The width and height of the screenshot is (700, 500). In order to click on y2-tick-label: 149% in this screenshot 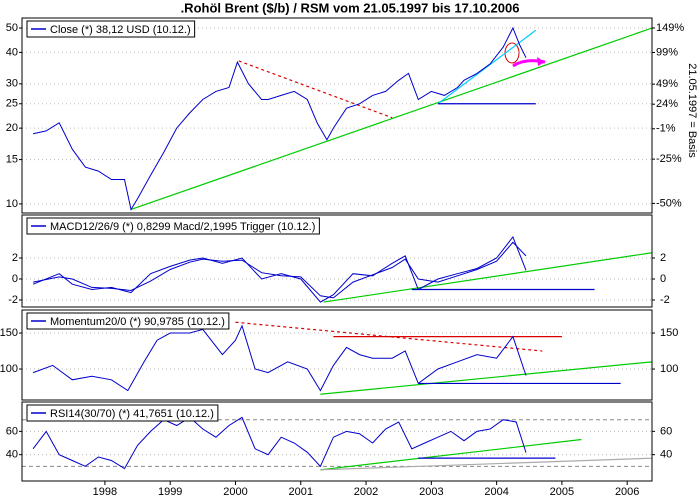, I will do `click(670, 28)`.